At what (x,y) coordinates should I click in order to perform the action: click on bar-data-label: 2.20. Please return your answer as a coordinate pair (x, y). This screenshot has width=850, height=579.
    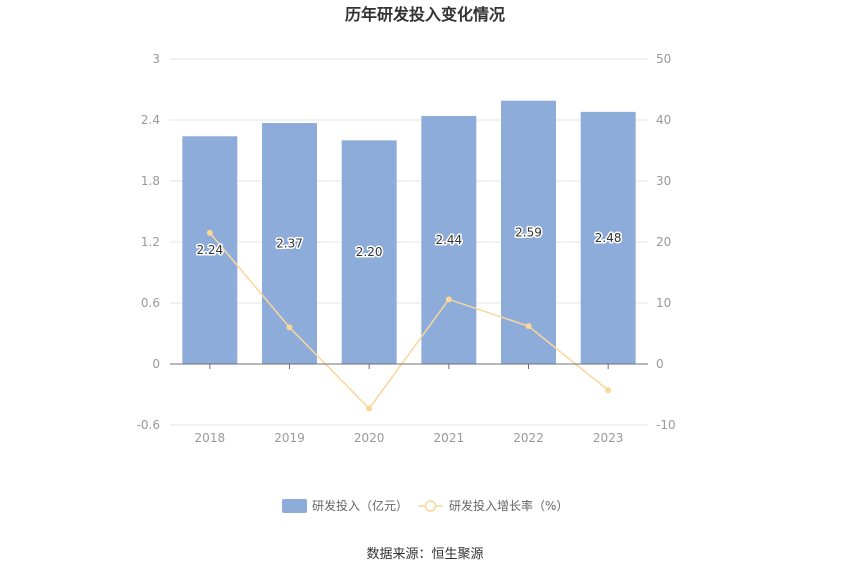
    Looking at the image, I should click on (369, 252).